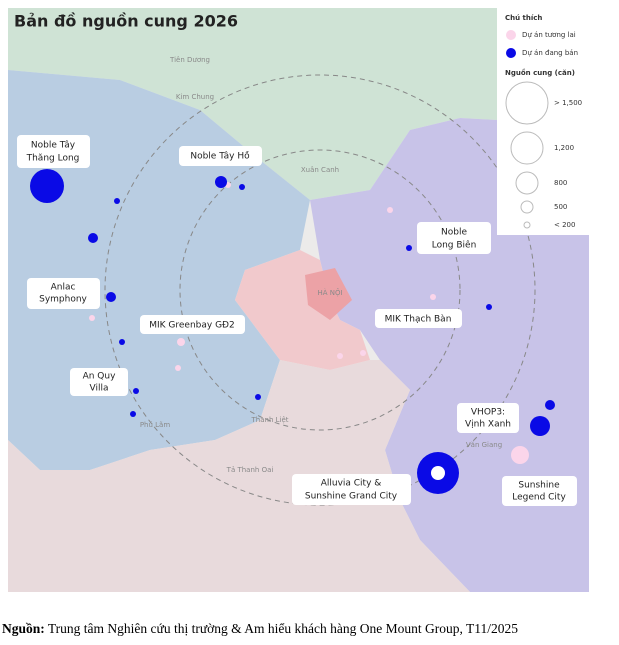  What do you see at coordinates (63, 300) in the screenshot?
I see `project-label: Symphony` at bounding box center [63, 300].